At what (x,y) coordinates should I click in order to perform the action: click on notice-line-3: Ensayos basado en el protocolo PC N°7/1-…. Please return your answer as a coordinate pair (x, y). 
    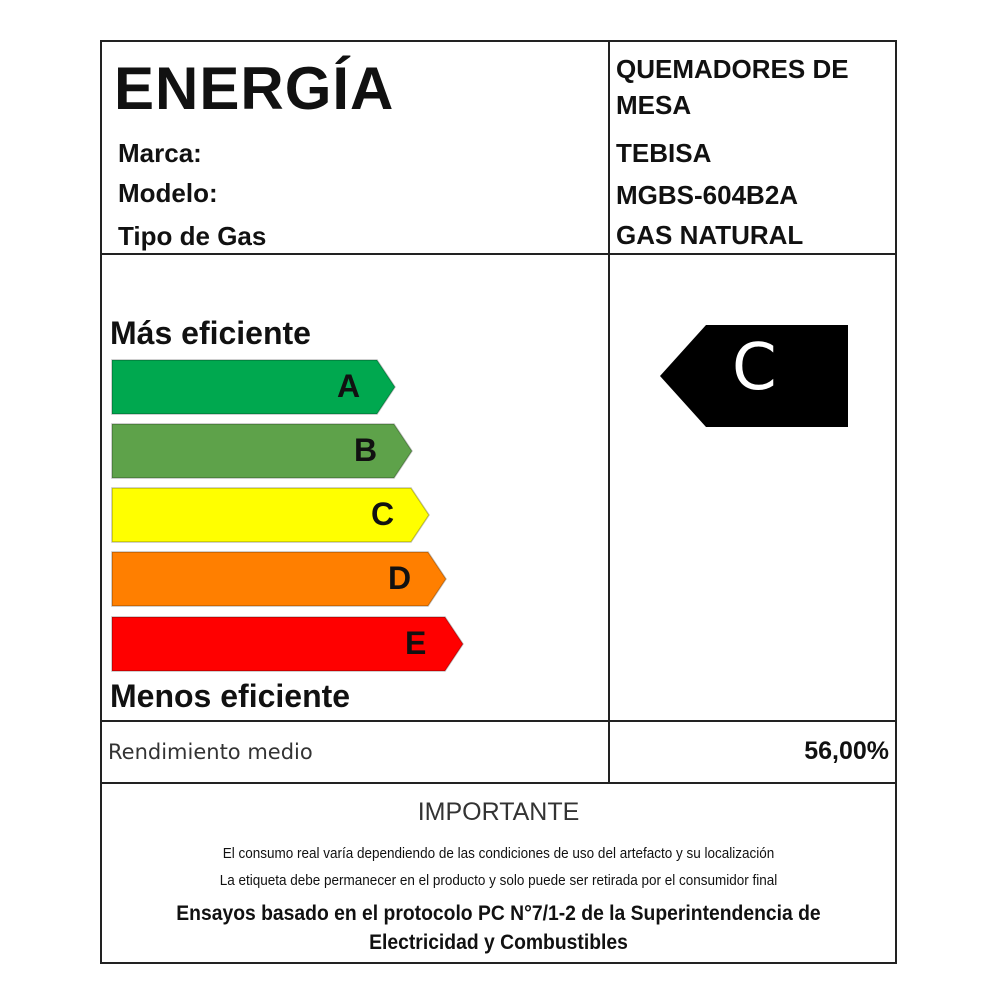
    Looking at the image, I should click on (498, 913).